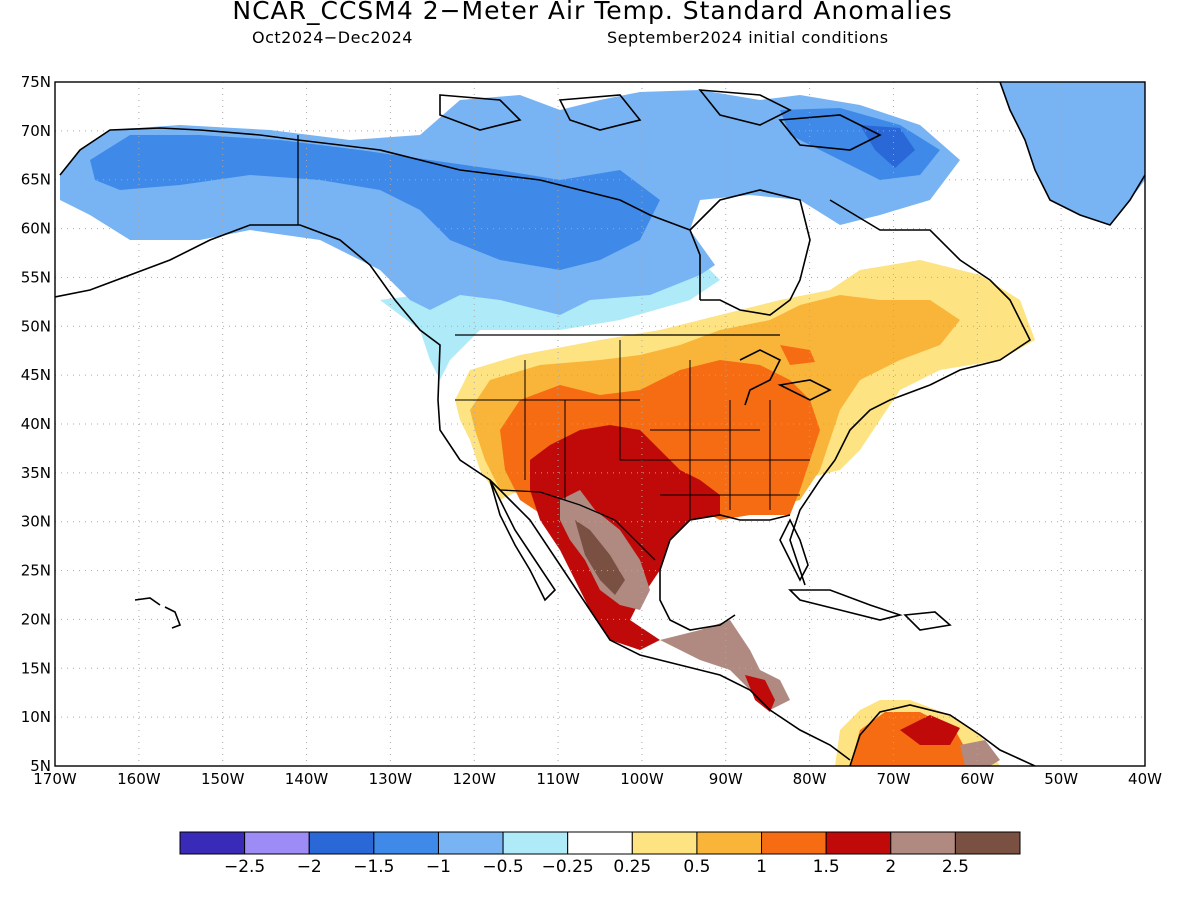 The image size is (1200, 900). What do you see at coordinates (1145, 779) in the screenshot?
I see `longitude-label: 40W` at bounding box center [1145, 779].